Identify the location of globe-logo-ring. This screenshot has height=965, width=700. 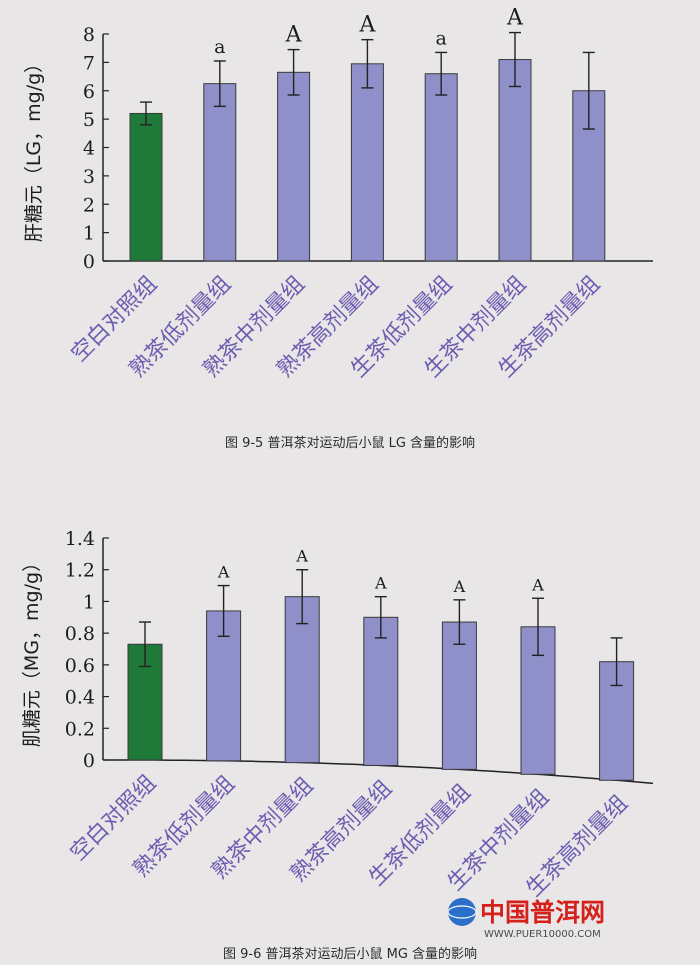
(462, 912).